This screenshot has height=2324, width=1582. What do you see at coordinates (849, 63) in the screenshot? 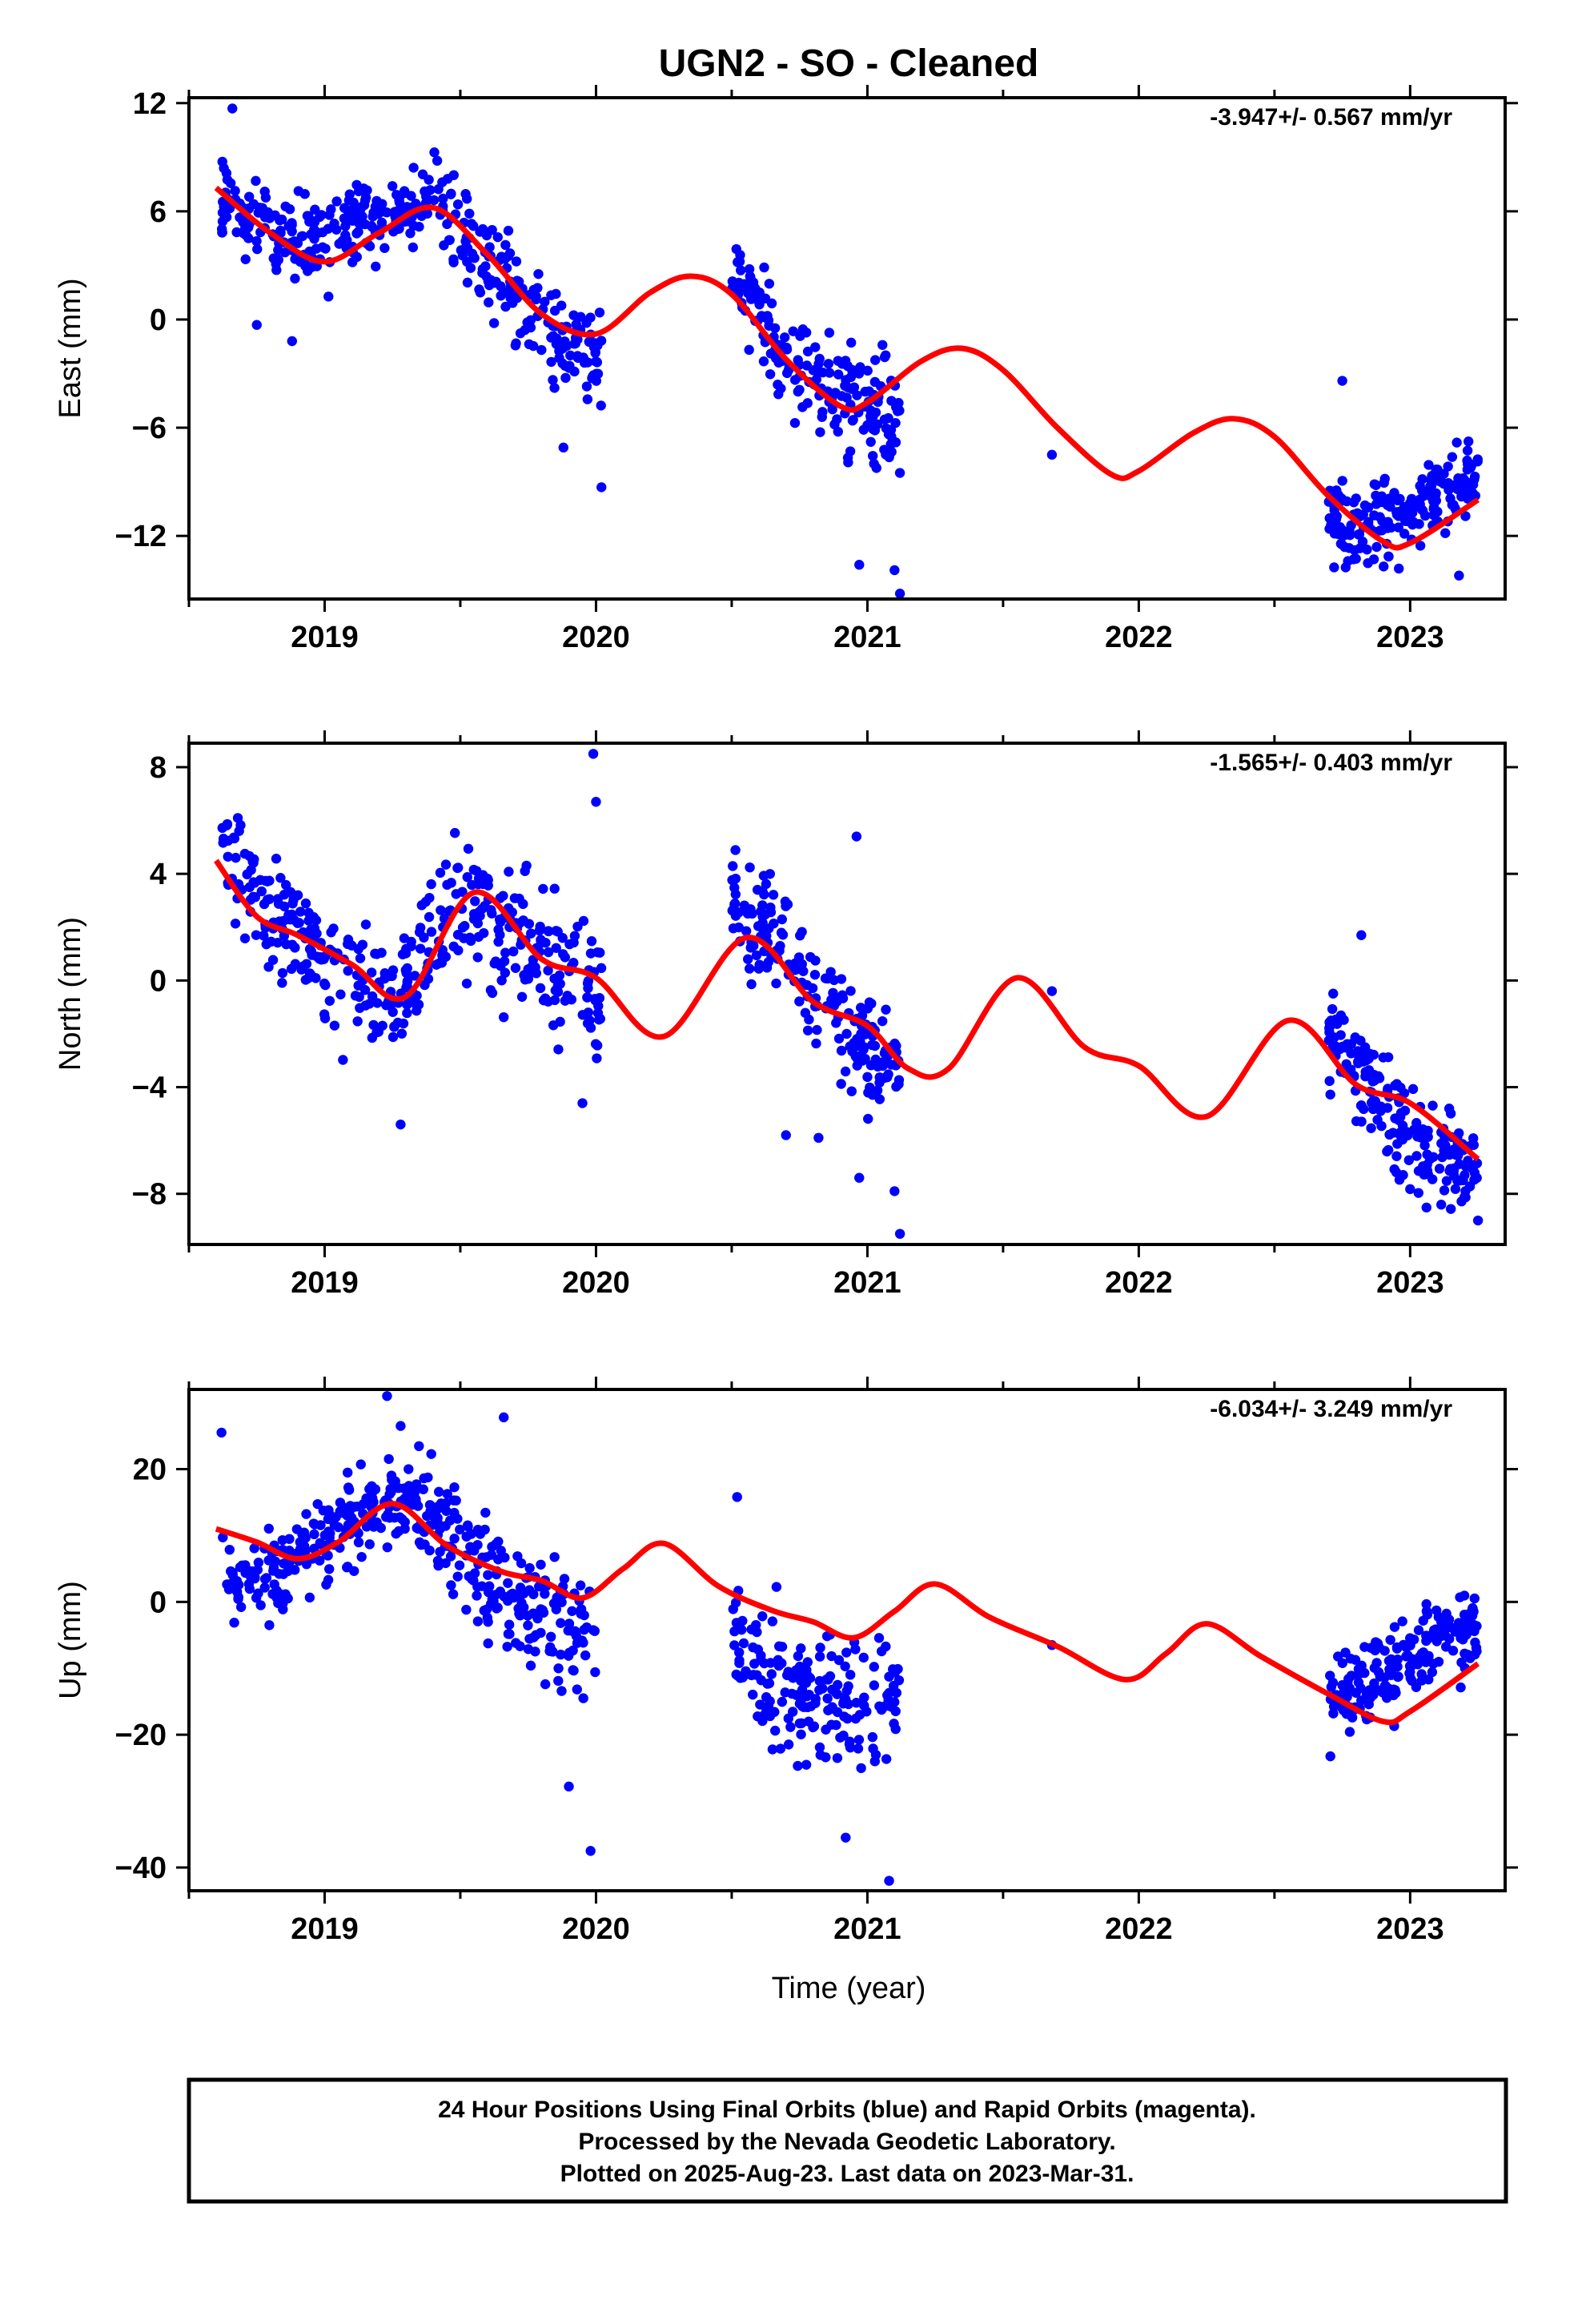
I see `figure-title: UGN2 - SO - Cleaned` at bounding box center [849, 63].